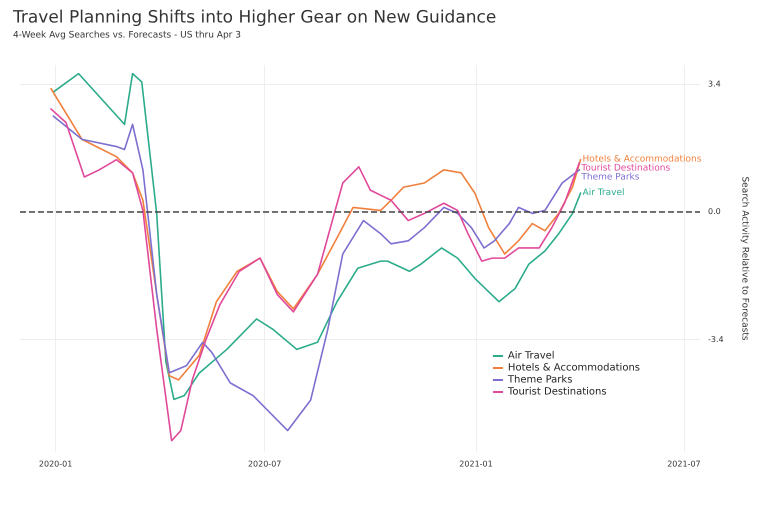 The image size is (765, 512). Describe the element at coordinates (55, 464) in the screenshot. I see `x-tick-label: 2020-01` at that location.